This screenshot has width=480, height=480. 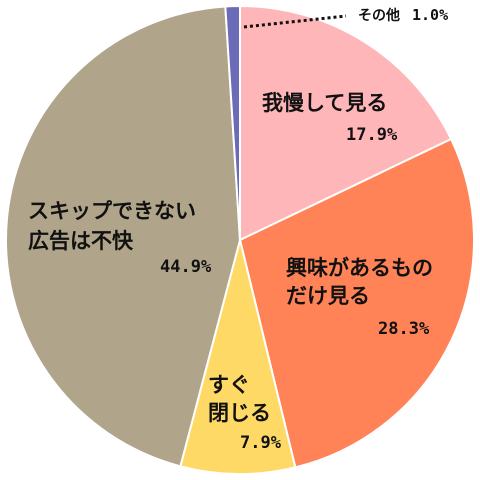 What do you see at coordinates (328, 296) in the screenshot?
I see `slice-label-kyomi-line2: だけ見る` at bounding box center [328, 296].